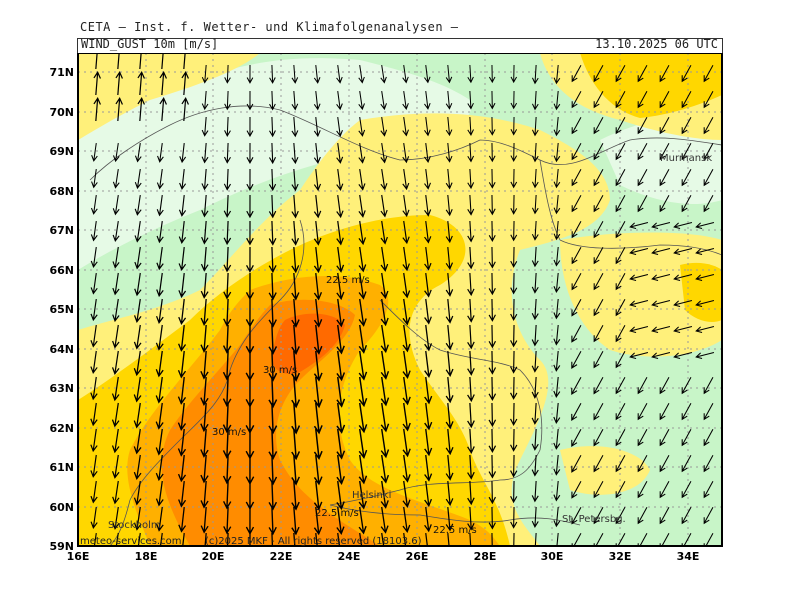 This screenshot has width=800, height=600. I want to click on field-red-orange-peak, so click(308, 344).